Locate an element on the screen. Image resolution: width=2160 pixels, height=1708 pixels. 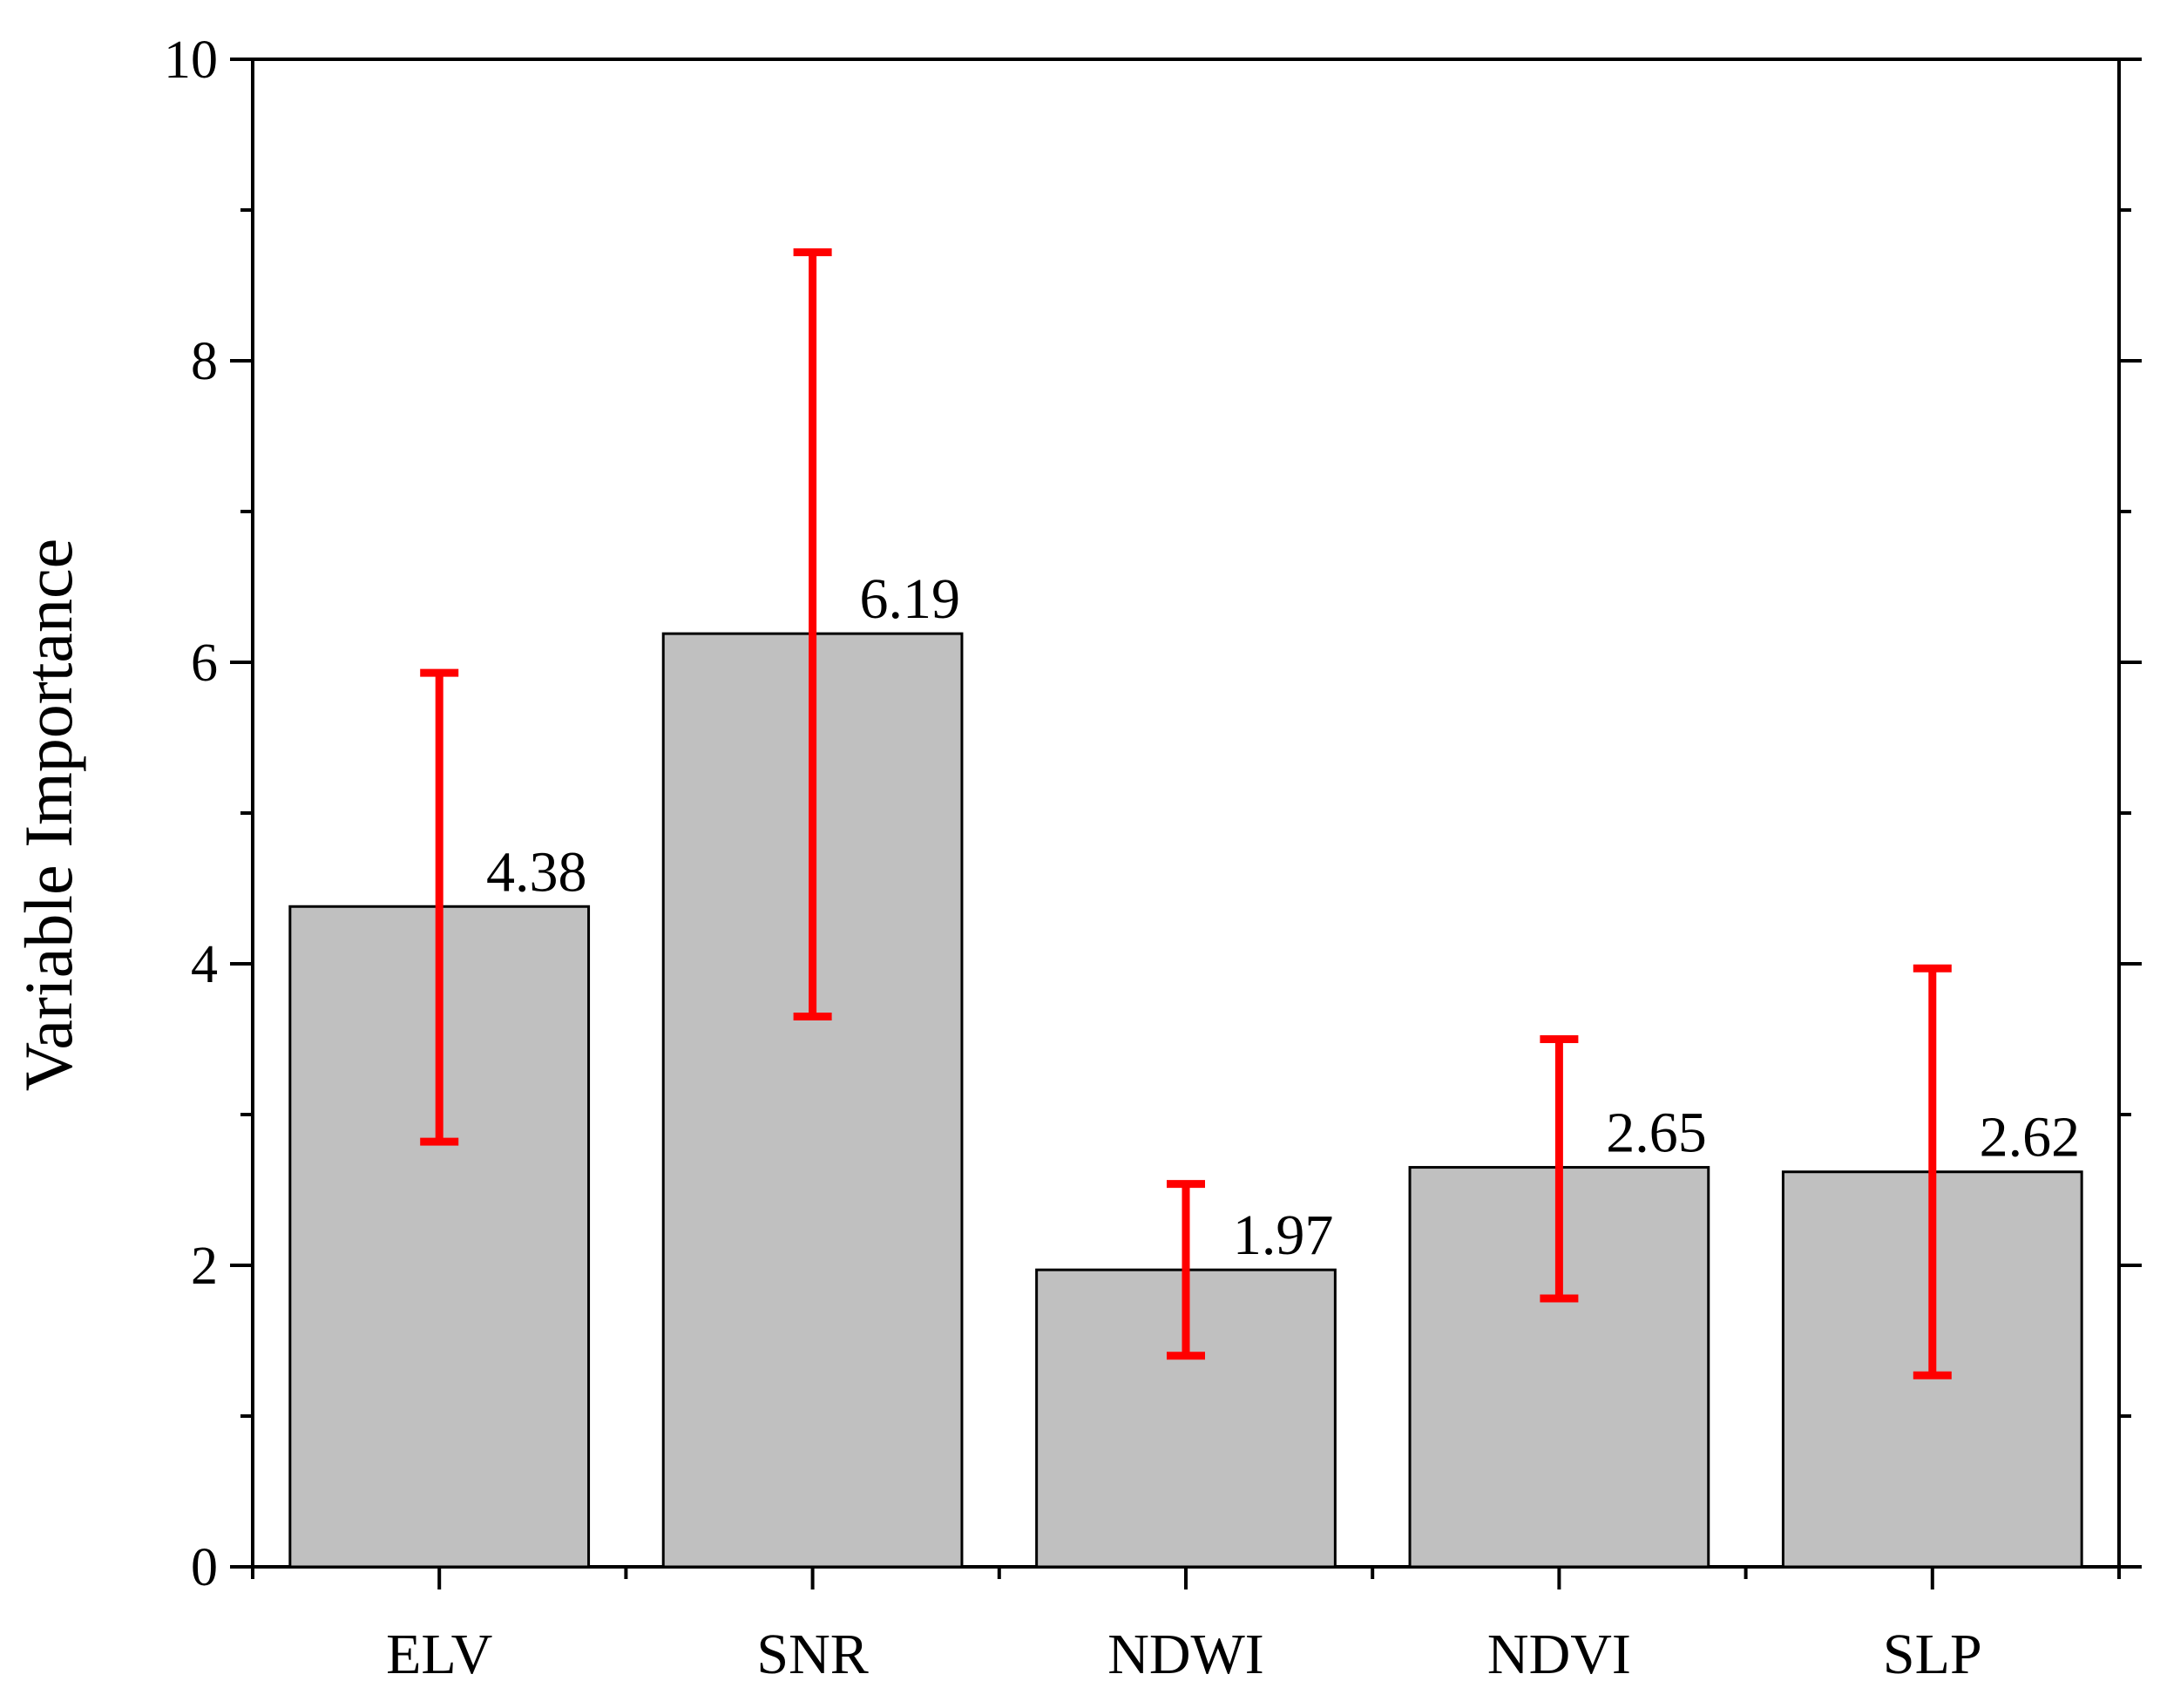
y-tick-label: 4 is located at coordinates (205, 965).